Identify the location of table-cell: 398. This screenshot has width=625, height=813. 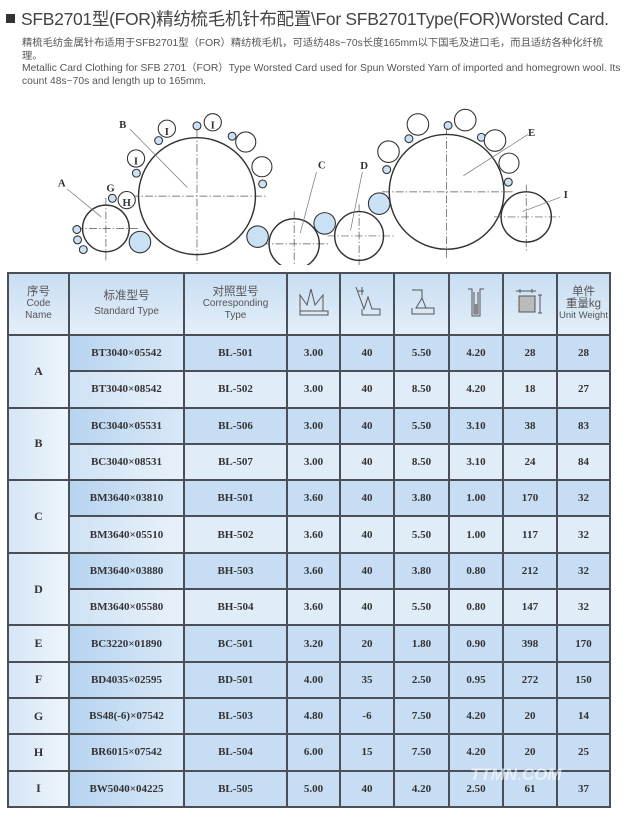
(530, 643).